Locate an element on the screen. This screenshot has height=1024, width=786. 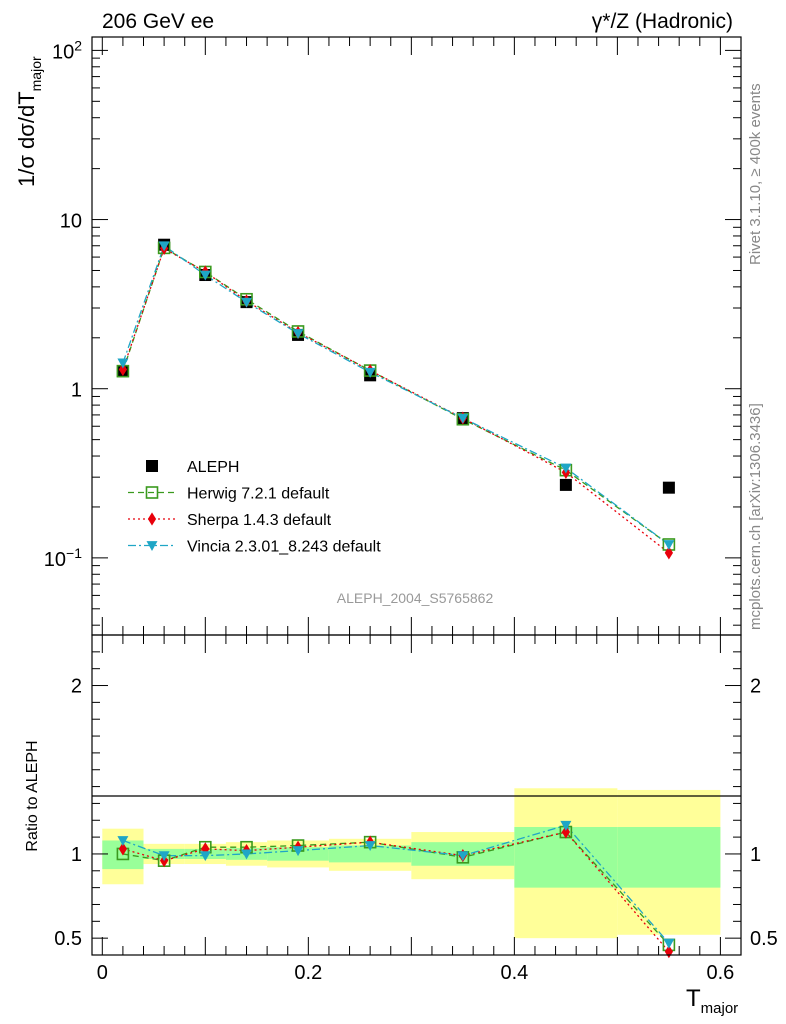
x-tick-label: 0.6 is located at coordinates (720, 973).